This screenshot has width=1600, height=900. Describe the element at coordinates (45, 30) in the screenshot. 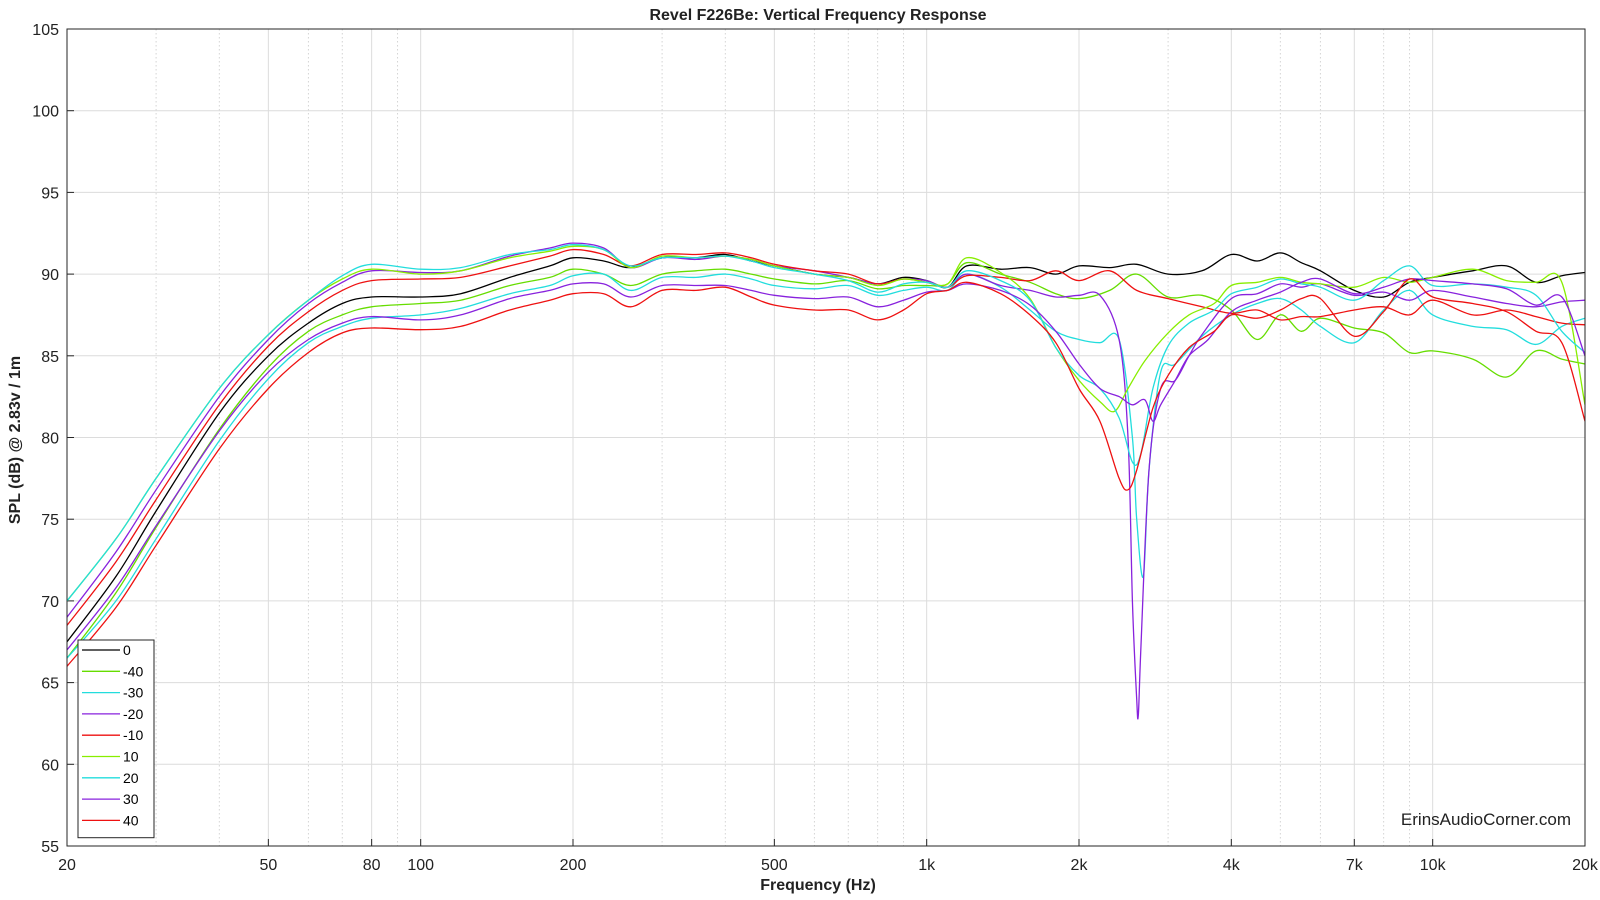

I see `y-tick-label: 105` at that location.